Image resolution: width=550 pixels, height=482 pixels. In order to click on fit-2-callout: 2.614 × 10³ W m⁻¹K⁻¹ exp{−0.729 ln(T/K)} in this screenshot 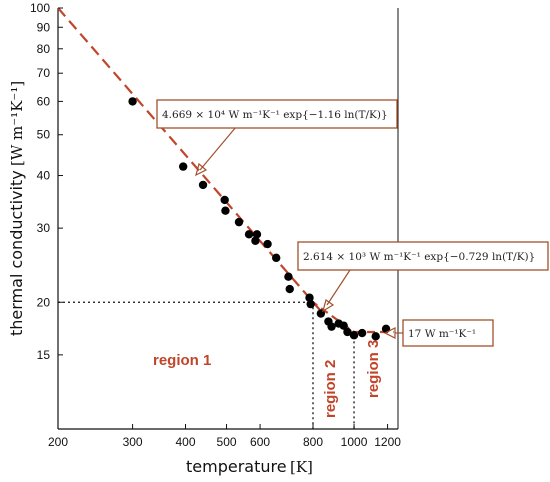, I will do `click(423, 277)`.